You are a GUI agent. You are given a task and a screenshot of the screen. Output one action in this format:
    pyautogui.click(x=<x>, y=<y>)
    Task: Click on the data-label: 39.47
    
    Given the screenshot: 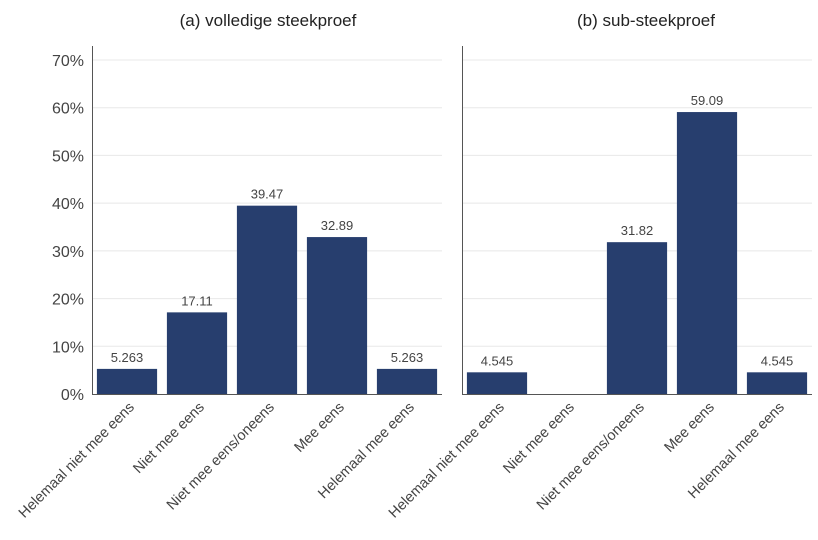 What is the action you would take?
    pyautogui.click(x=267, y=194)
    